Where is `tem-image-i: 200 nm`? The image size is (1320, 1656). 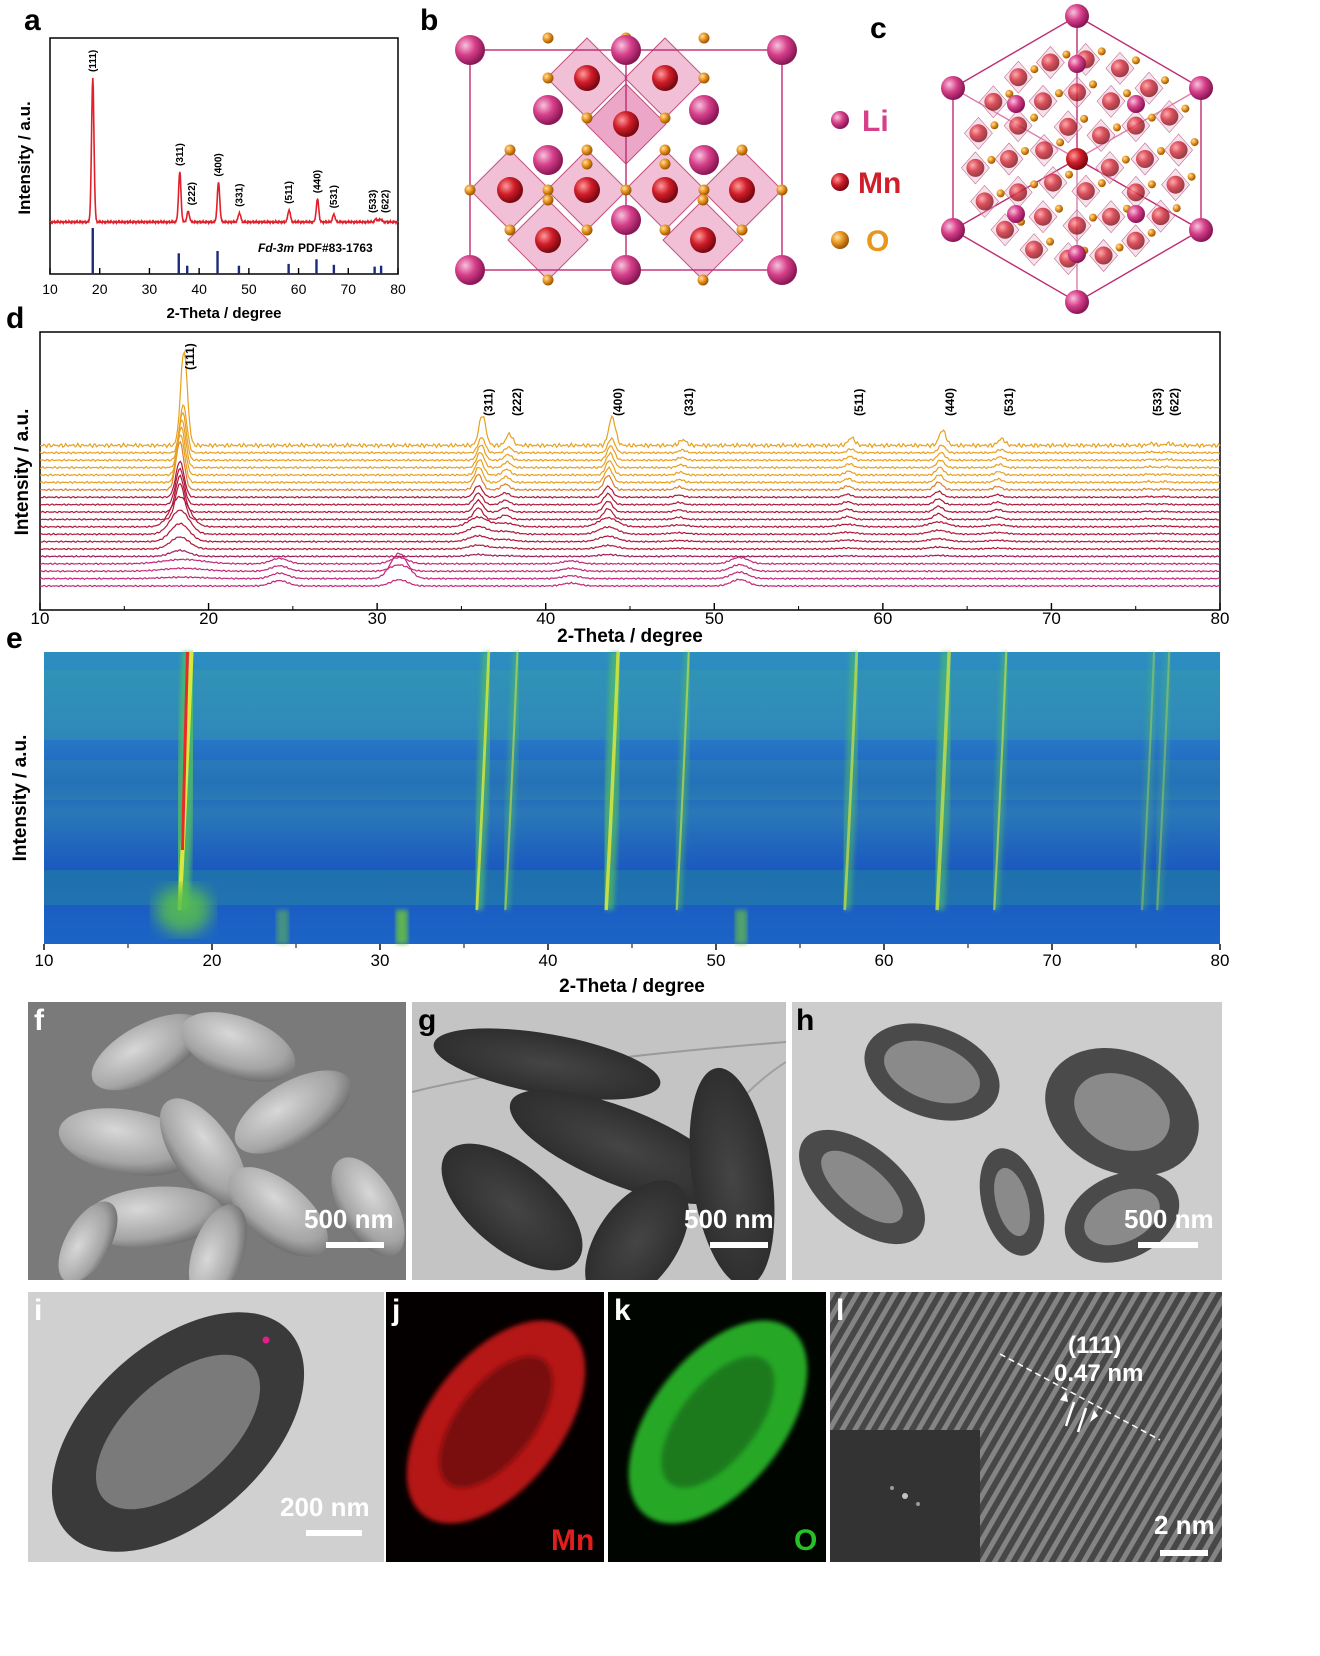 tem-image-i: 200 nm is located at coordinates (206, 1427).